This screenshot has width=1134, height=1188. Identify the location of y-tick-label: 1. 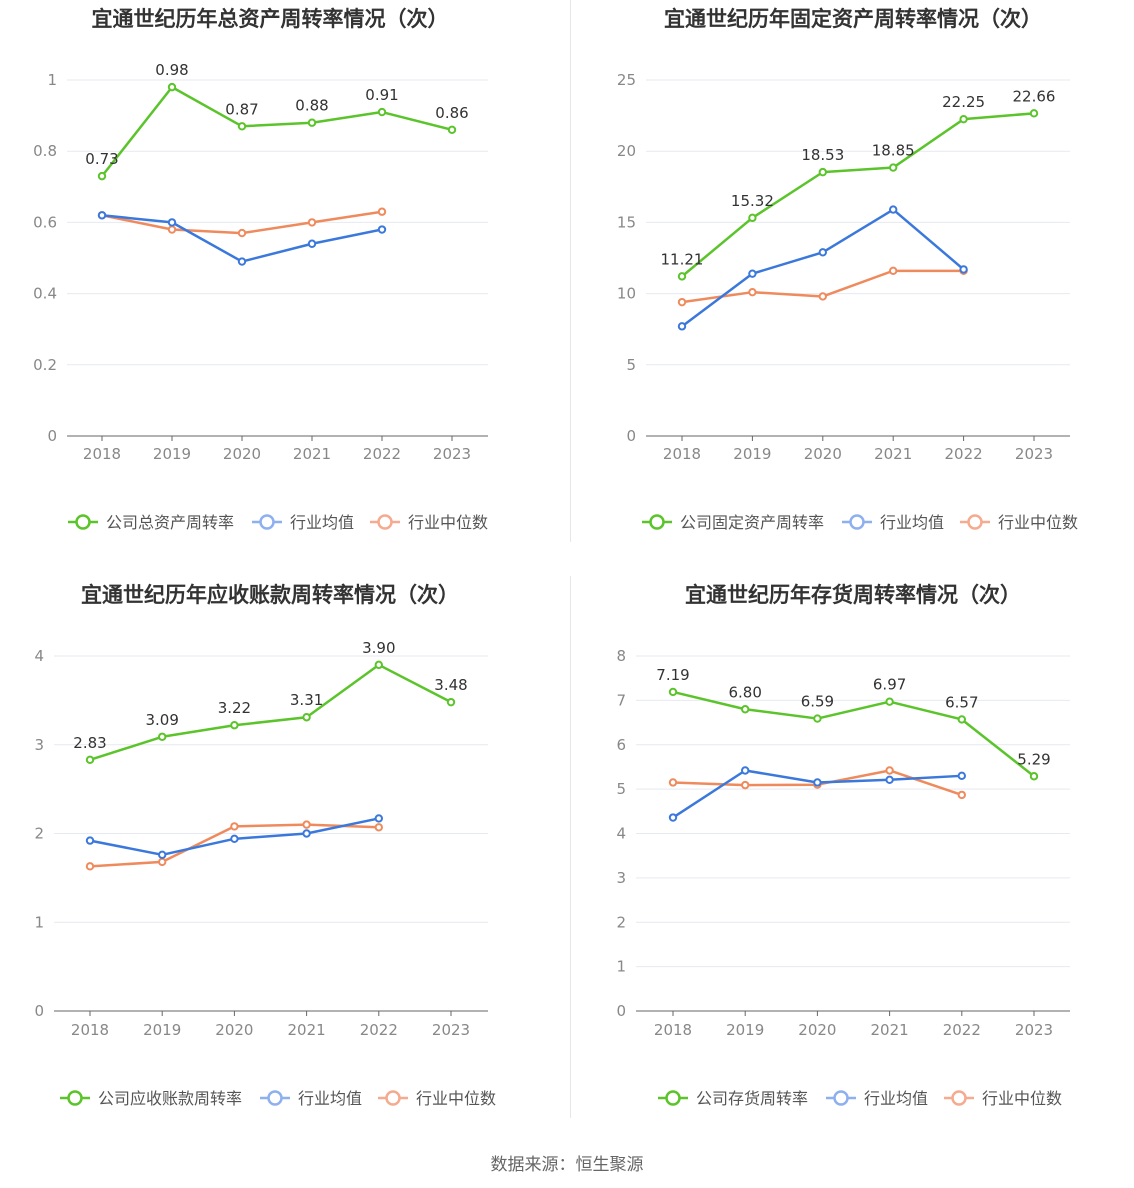
(39, 922).